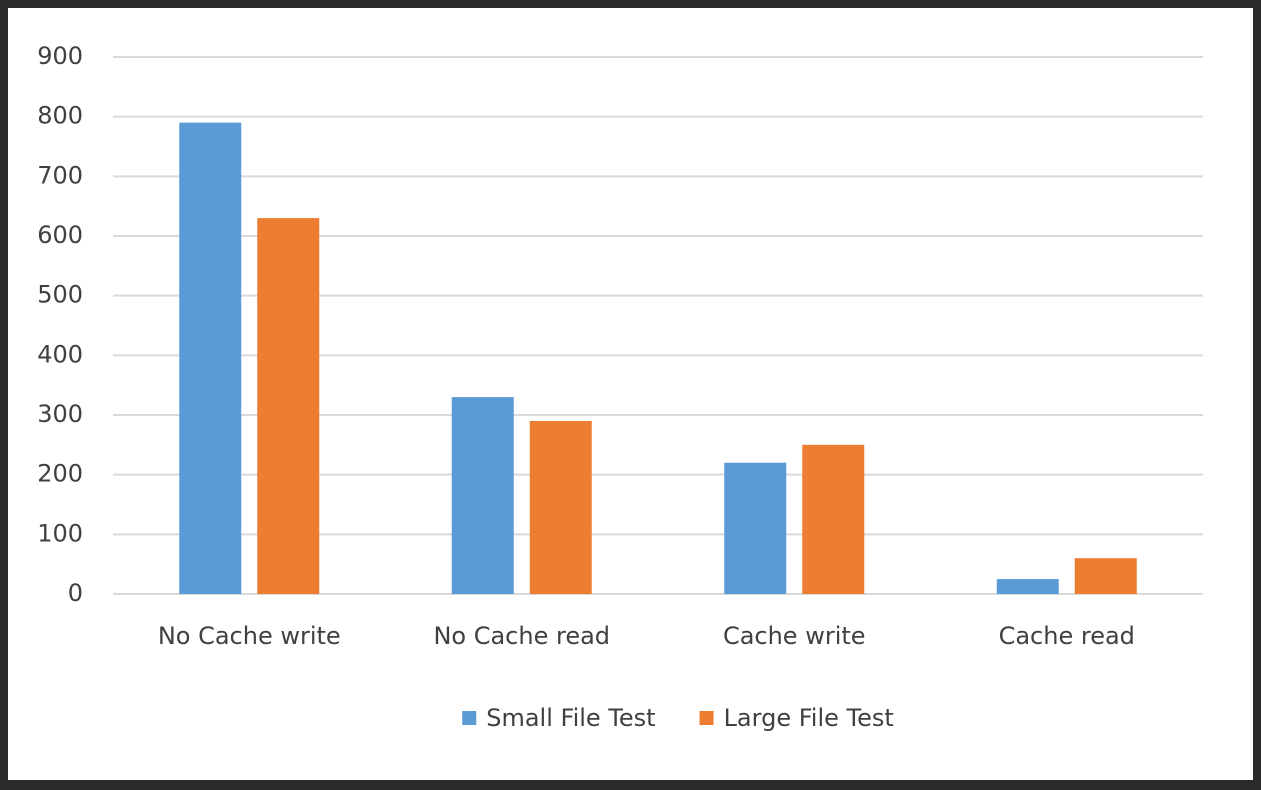 This screenshot has height=790, width=1261. Describe the element at coordinates (60, 474) in the screenshot. I see `y-tick-label: 200` at that location.